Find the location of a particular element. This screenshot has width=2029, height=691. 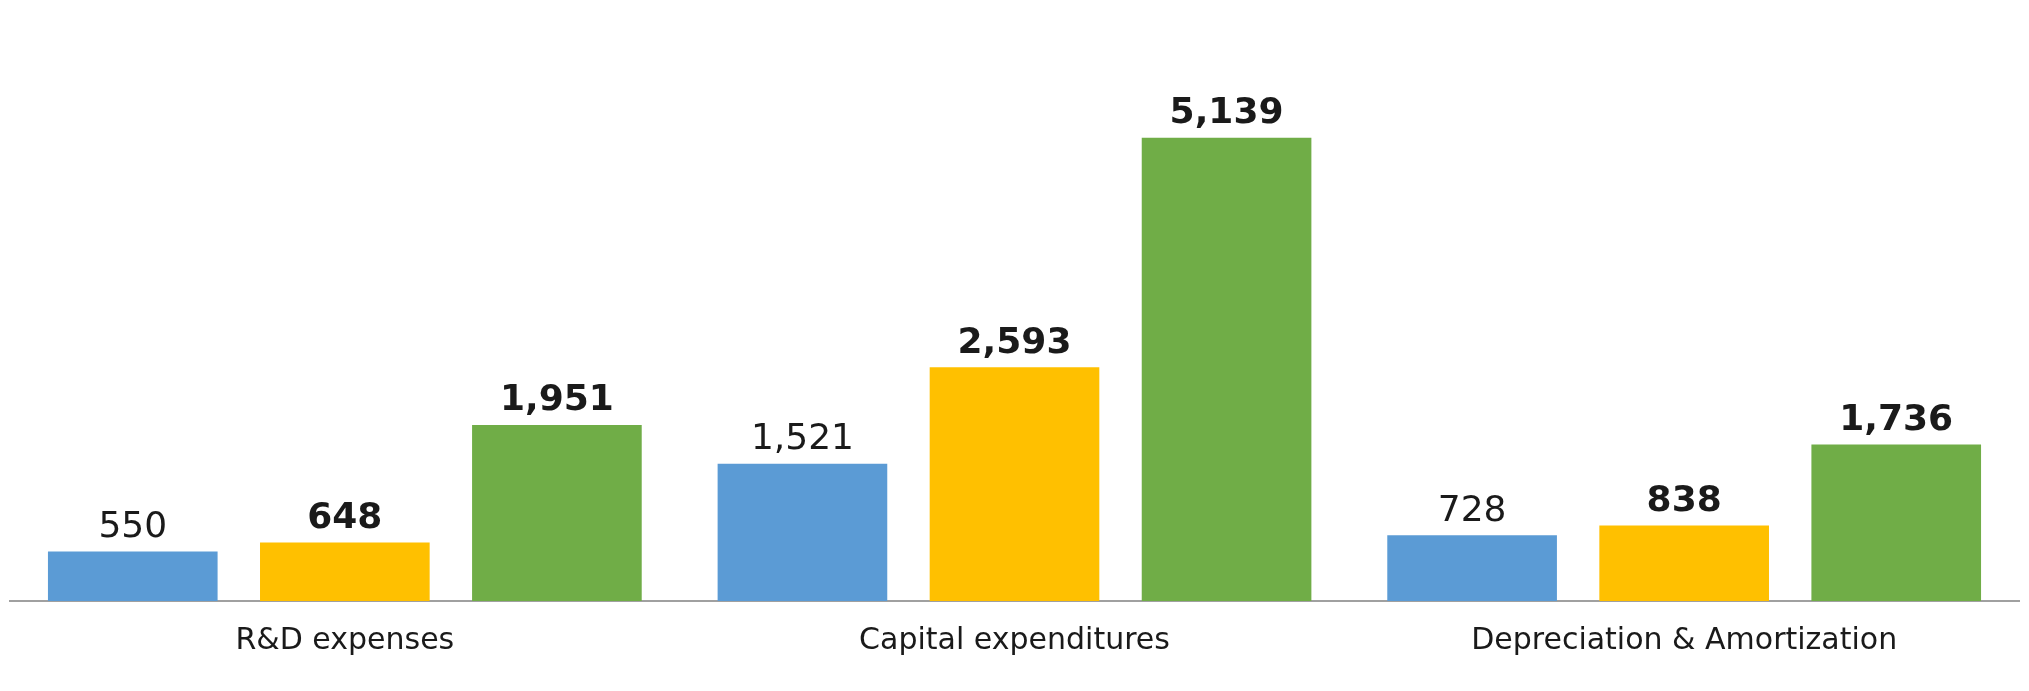

data-label: 1,951 is located at coordinates (556, 398).